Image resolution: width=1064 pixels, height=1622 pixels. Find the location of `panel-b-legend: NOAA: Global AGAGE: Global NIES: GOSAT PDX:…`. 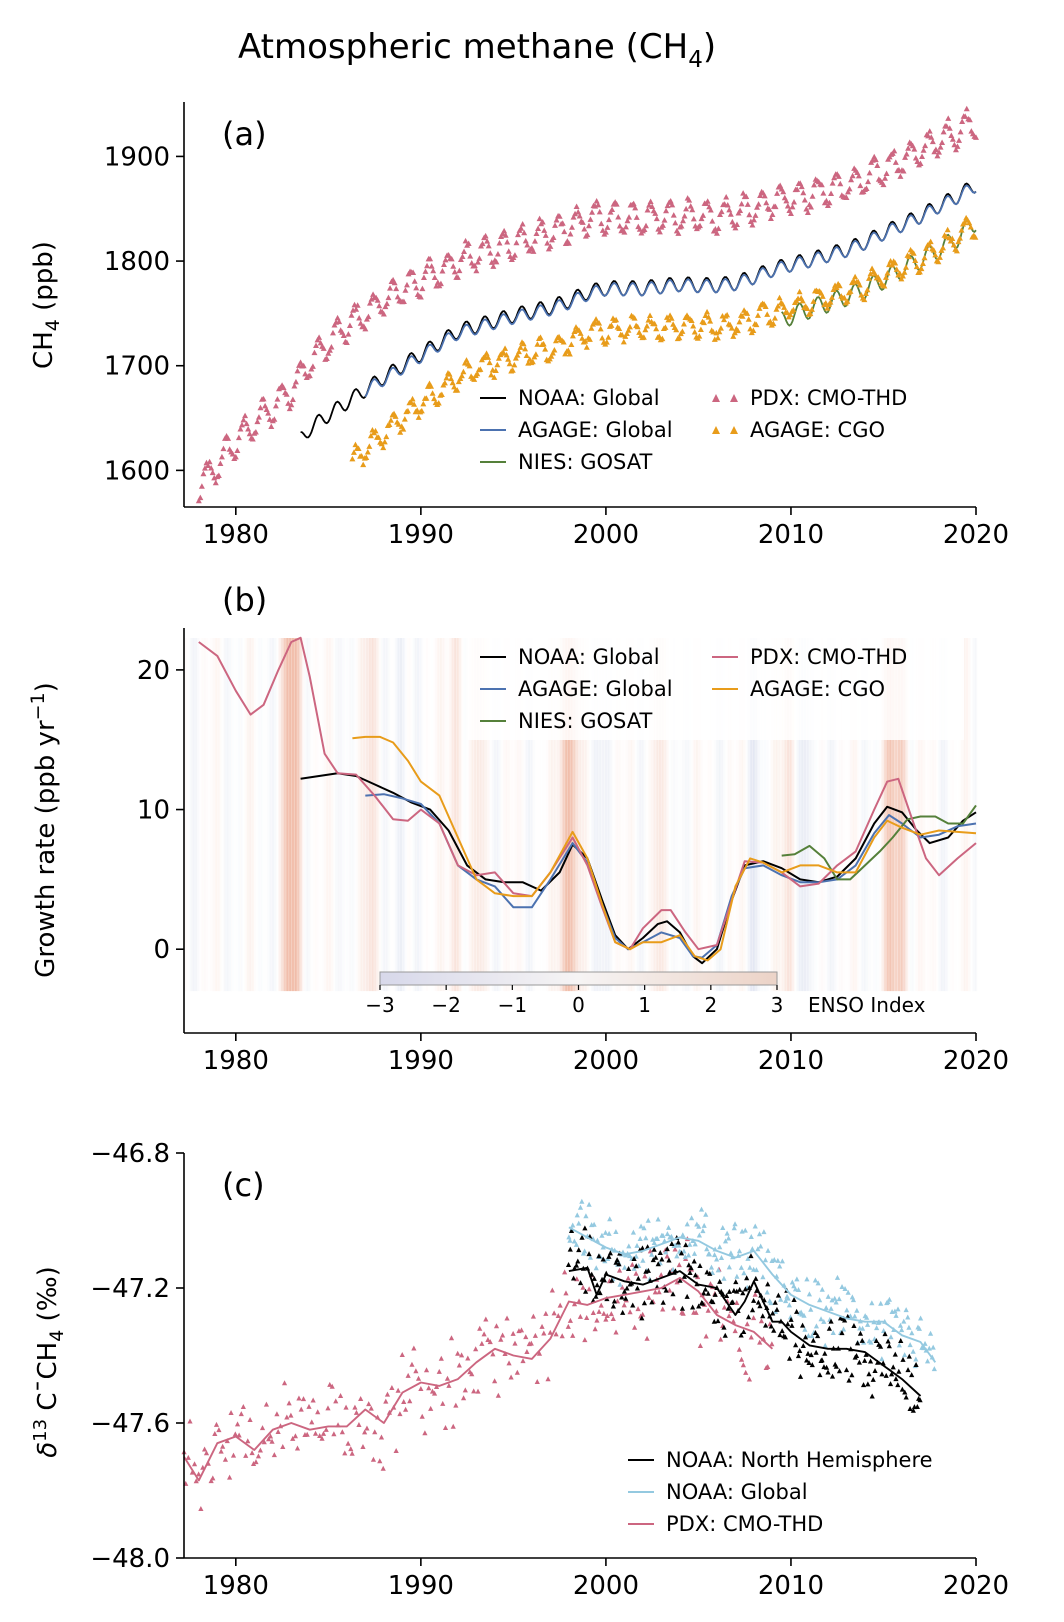

panel-b-legend: NOAA: Global AGAGE: Global NIES: GOSAT PDX:… is located at coordinates (716, 688).